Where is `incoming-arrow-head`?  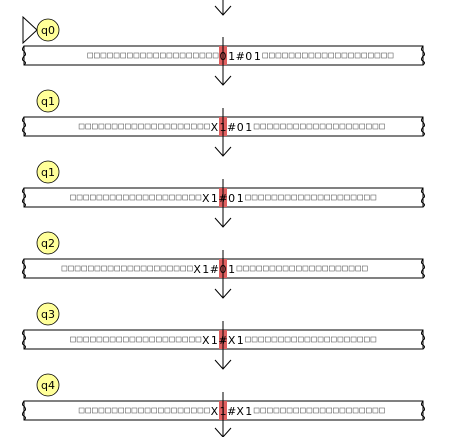 incoming-arrow-head is located at coordinates (223, 10).